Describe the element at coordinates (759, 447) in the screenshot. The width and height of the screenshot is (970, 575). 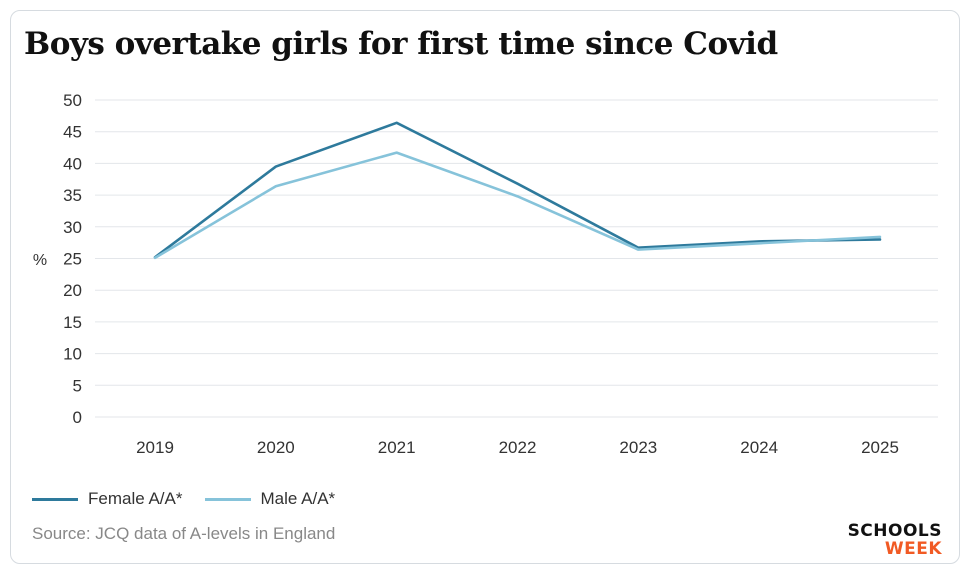
I see `x-tick-label: 2024` at that location.